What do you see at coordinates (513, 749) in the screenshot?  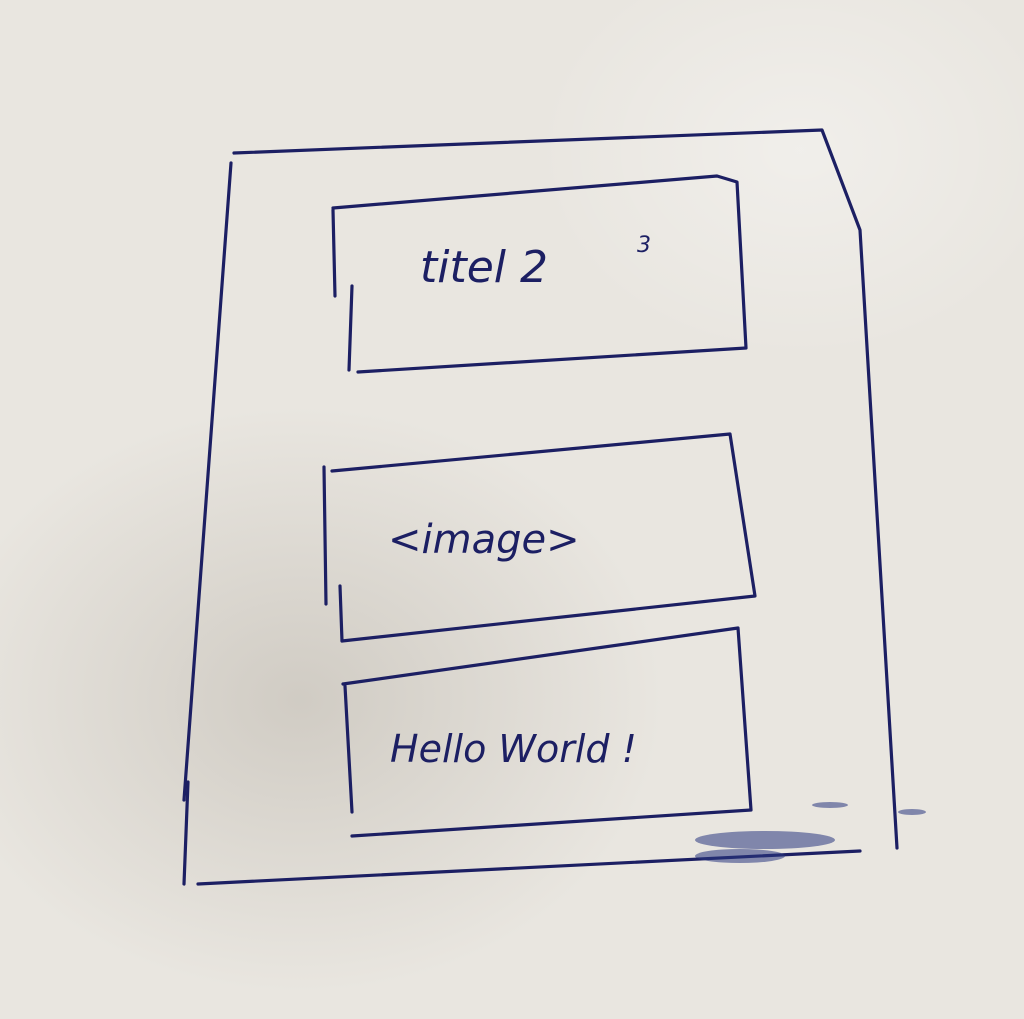 I see `hello-world-text: Hello World !` at bounding box center [513, 749].